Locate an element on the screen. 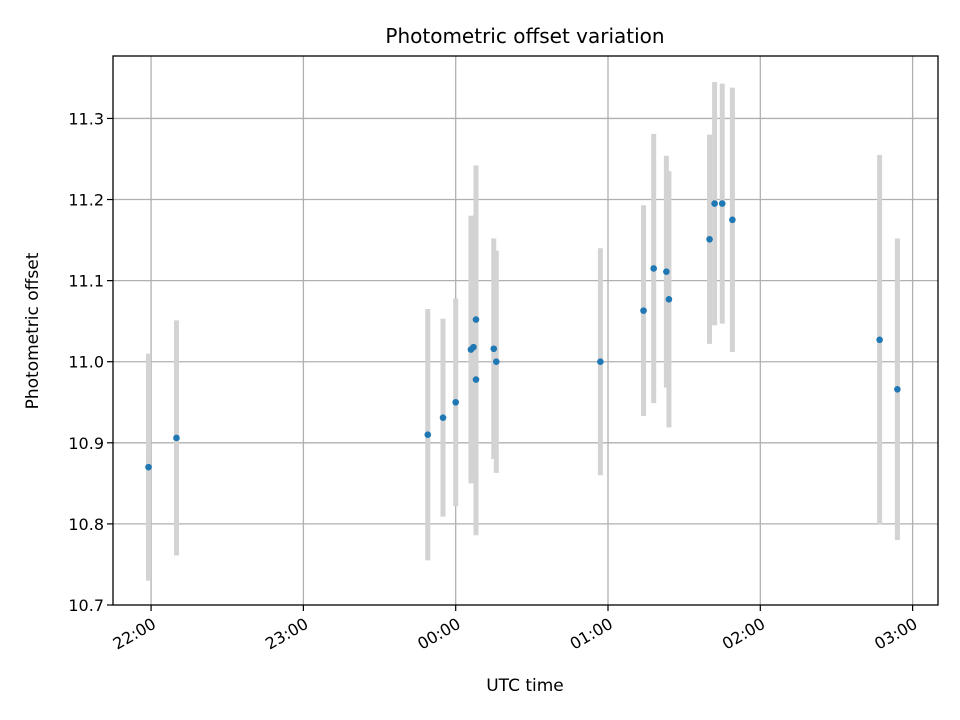 Image resolution: width=960 pixels, height=720 pixels. y-tick-label: 11.3 is located at coordinates (86, 118).